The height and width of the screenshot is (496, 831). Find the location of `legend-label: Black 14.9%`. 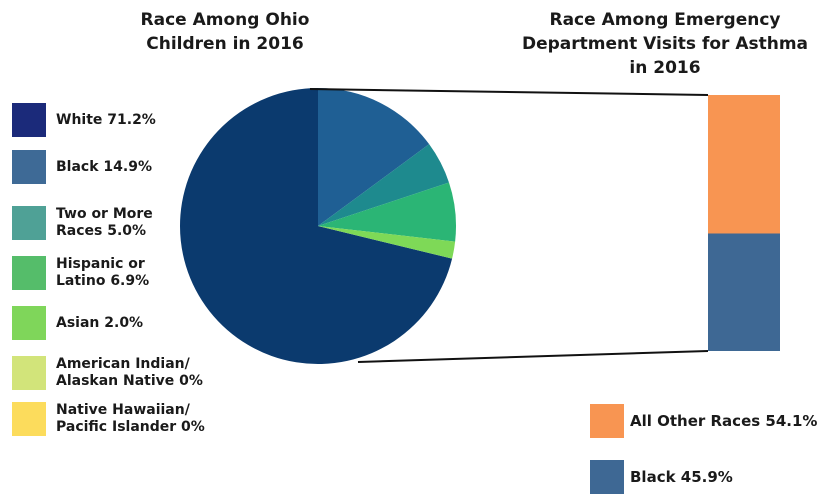

legend-label: Black 14.9% is located at coordinates (104, 166).